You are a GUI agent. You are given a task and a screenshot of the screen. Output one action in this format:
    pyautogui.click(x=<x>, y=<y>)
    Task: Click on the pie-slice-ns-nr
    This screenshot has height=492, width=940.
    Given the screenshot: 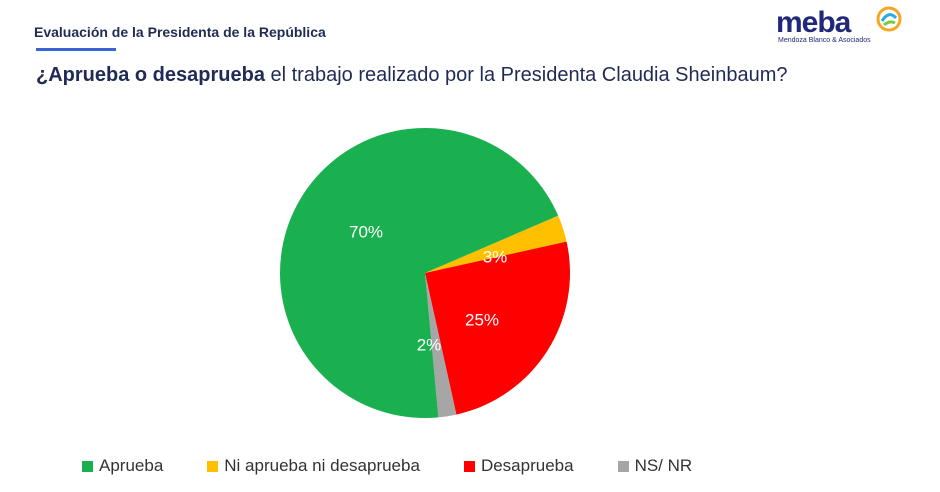 What is the action you would take?
    pyautogui.click(x=441, y=345)
    